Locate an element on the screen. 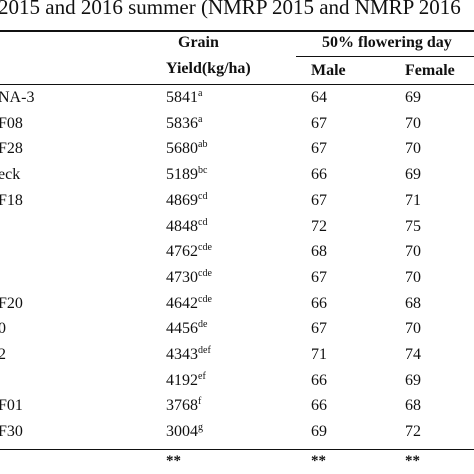 This screenshot has height=474, width=474. row-yield: 3004g is located at coordinates (184, 432).